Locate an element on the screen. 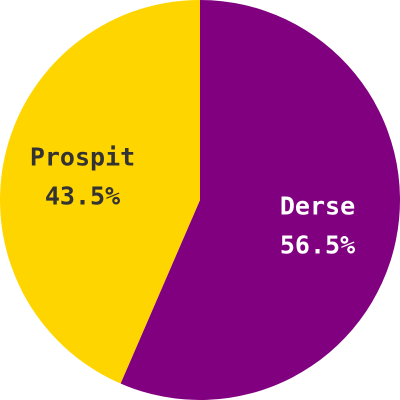 This screenshot has width=400, height=400. slice-name-label-prospit: Prospit is located at coordinates (82, 157).